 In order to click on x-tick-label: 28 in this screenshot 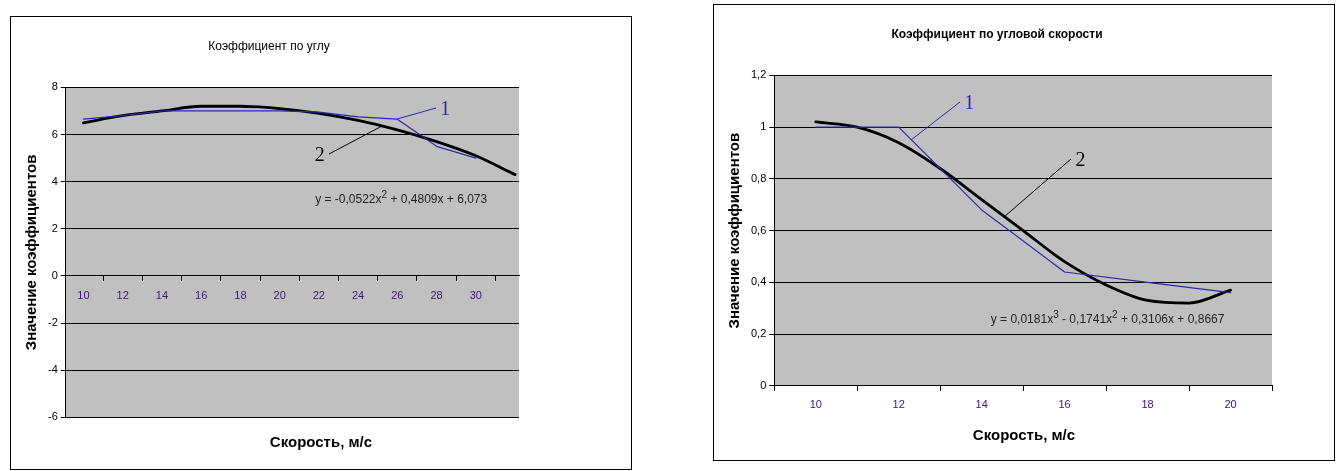, I will do `click(436, 294)`.